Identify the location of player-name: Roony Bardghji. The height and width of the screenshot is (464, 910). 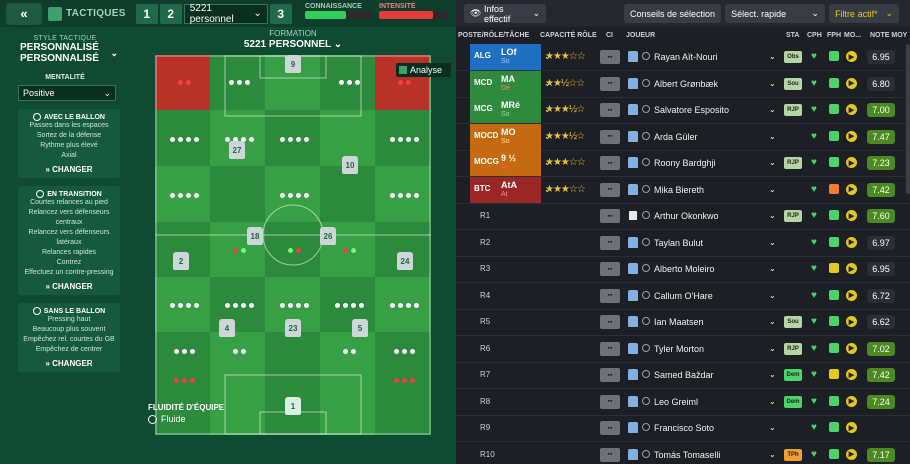
(685, 163).